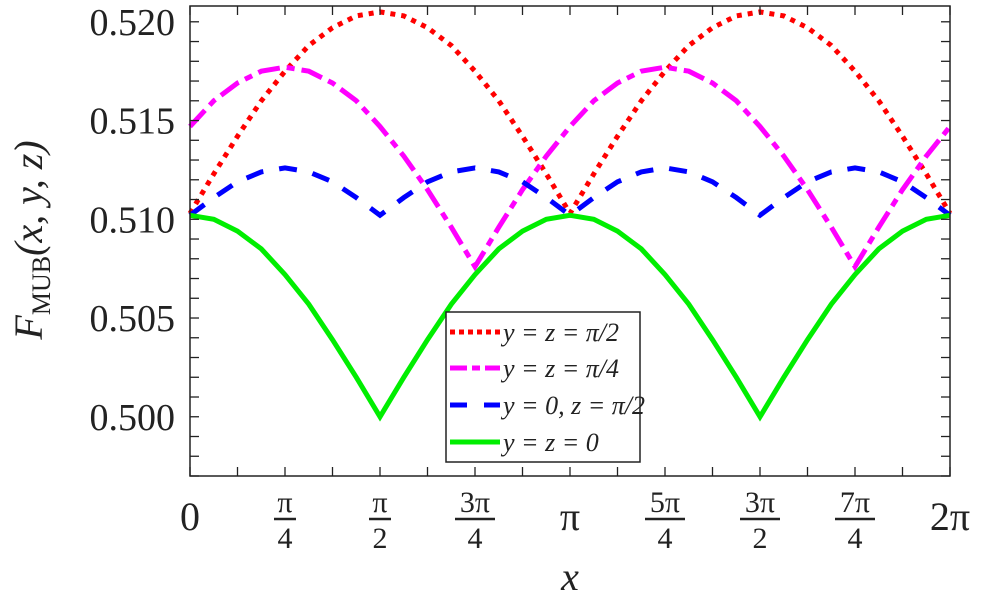 Image resolution: width=982 pixels, height=601 pixels. I want to click on legend-label: y = 0, z = π/2, so click(572, 405).